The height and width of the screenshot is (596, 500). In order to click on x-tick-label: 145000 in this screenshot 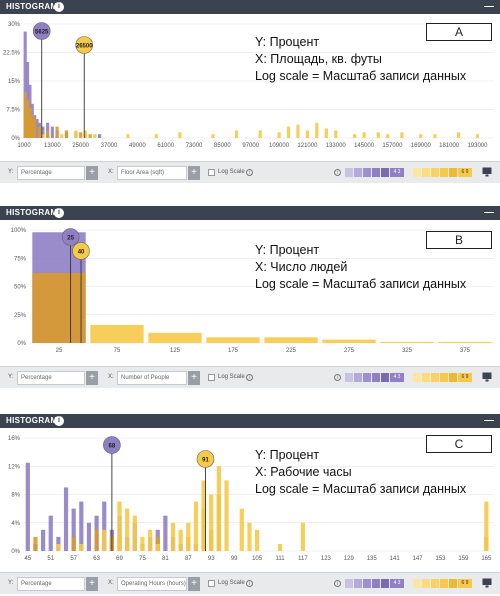, I will do `click(364, 146)`.